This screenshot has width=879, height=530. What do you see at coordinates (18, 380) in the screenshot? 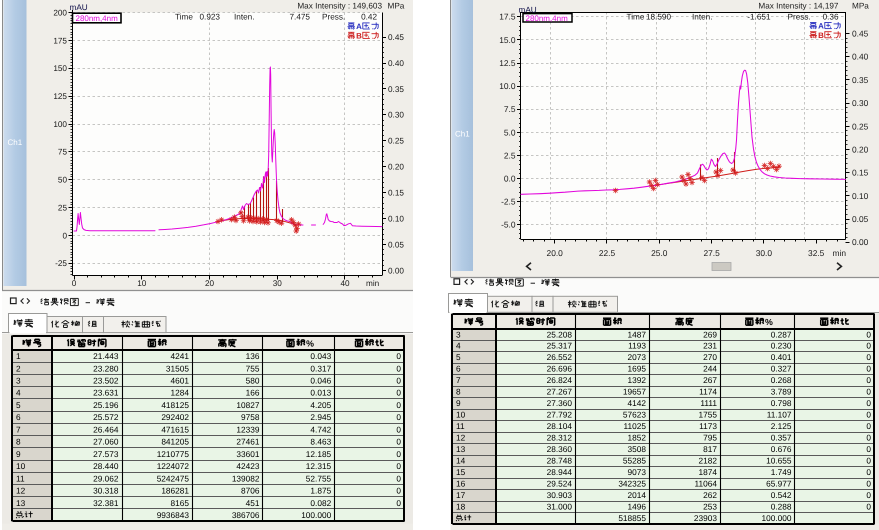
I see `svg-text: 3` at bounding box center [18, 380].